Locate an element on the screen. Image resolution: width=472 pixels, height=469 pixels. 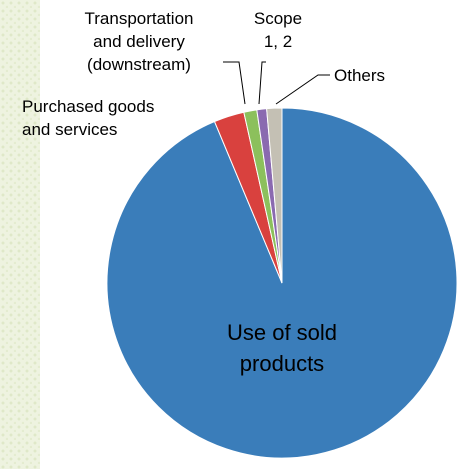
leader-lines is located at coordinates (276, 83).